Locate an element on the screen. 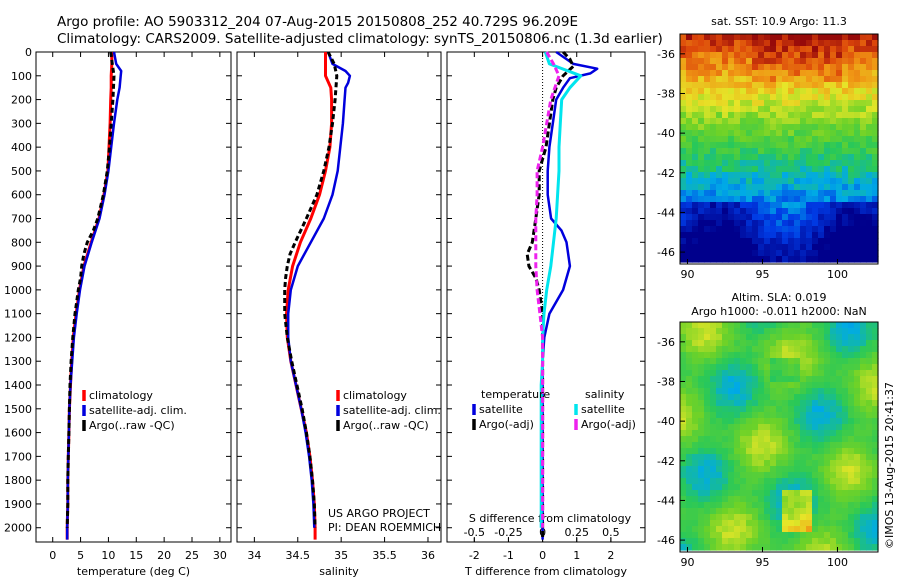 This screenshot has width=900, height=580. s-tick-label: 0.25 is located at coordinates (576, 532).